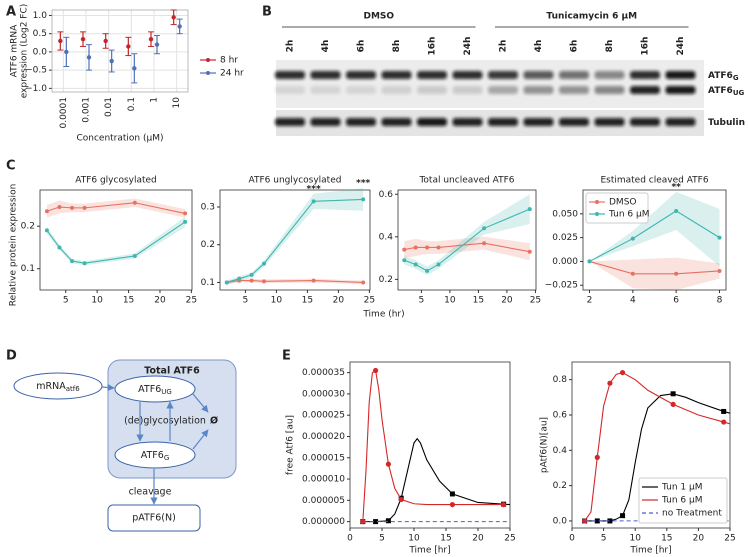  Describe the element at coordinates (560, 380) in the screenshot. I see `y-tick-label: 0.8` at that location.